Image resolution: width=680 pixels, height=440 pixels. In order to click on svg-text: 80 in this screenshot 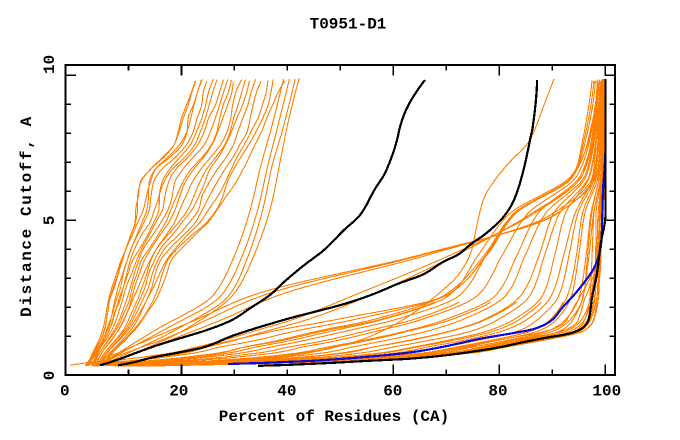, I will do `click(497, 392)`.